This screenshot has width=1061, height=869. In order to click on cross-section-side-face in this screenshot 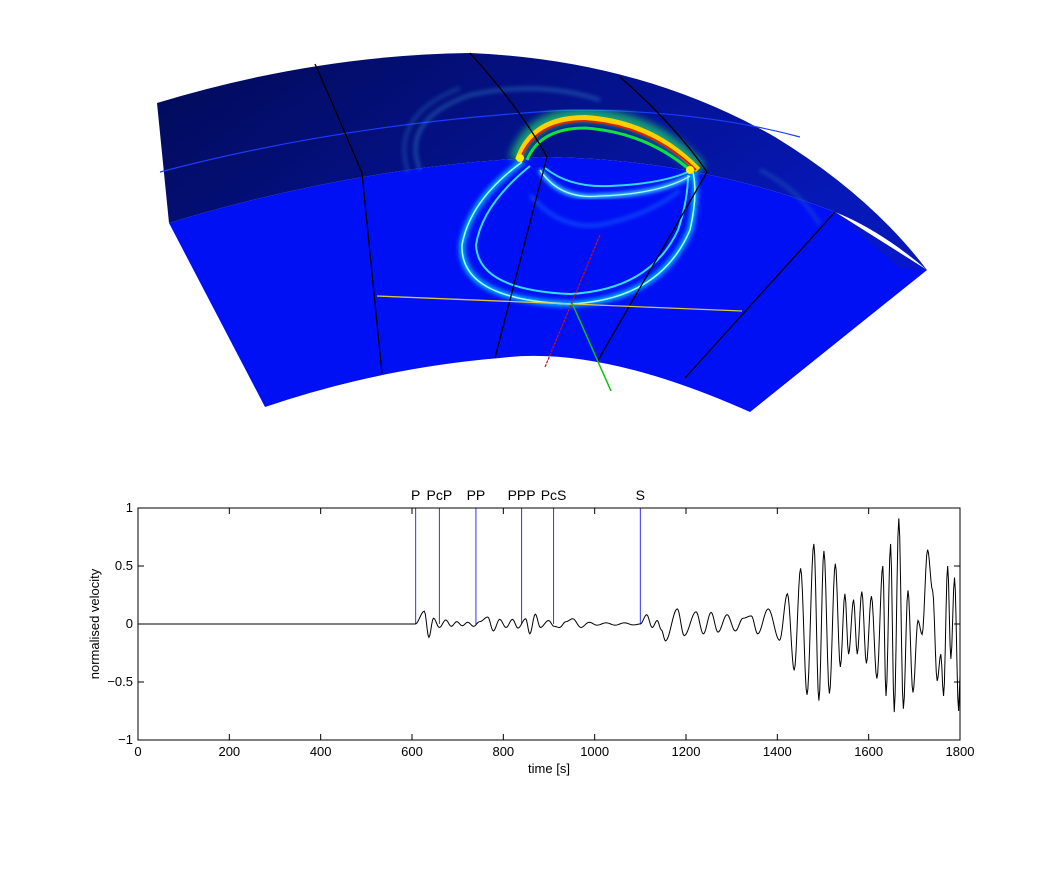, I will do `click(881, 241)`.